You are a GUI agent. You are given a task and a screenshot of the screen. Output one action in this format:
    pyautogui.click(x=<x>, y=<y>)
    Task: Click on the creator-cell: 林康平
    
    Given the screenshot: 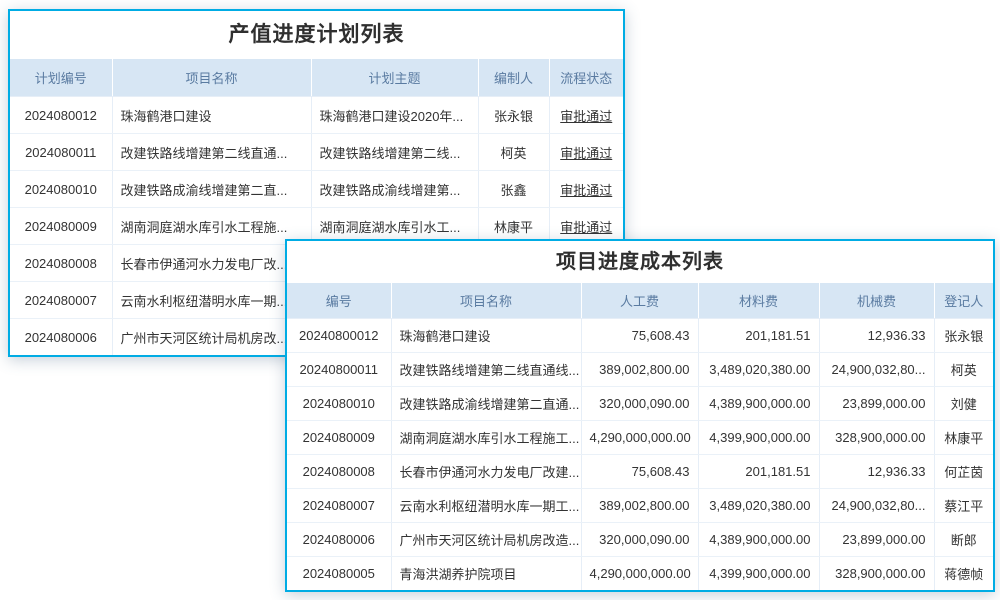 What is the action you would take?
    pyautogui.click(x=513, y=226)
    